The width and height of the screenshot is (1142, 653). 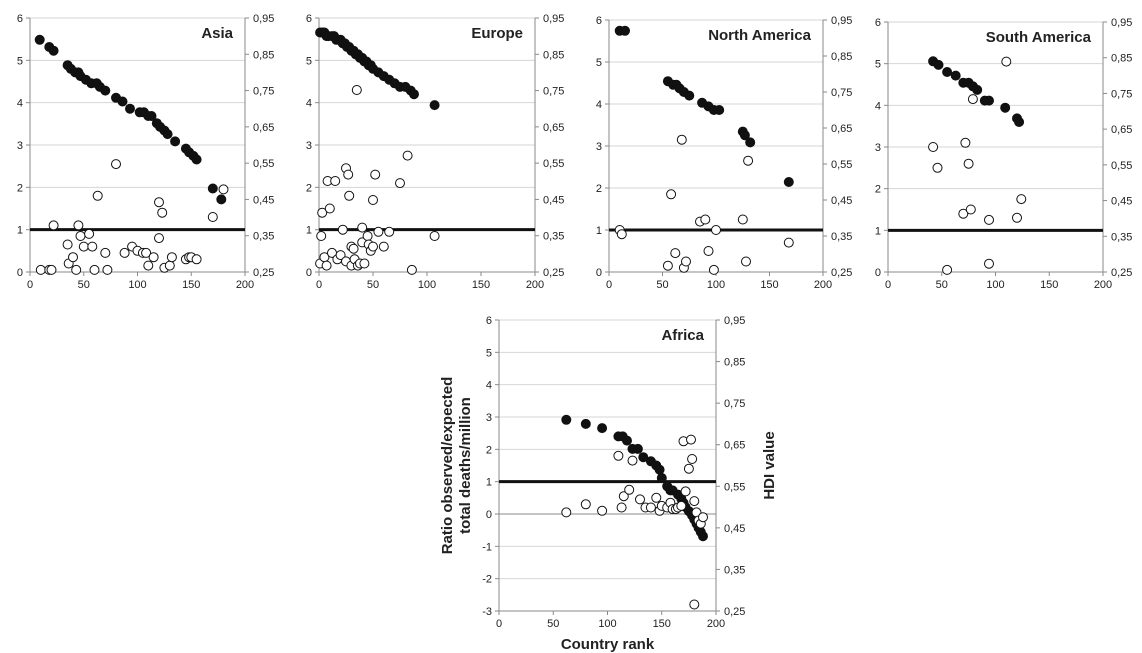 What do you see at coordinates (759, 35) in the screenshot?
I see `panel-title: North America` at bounding box center [759, 35].